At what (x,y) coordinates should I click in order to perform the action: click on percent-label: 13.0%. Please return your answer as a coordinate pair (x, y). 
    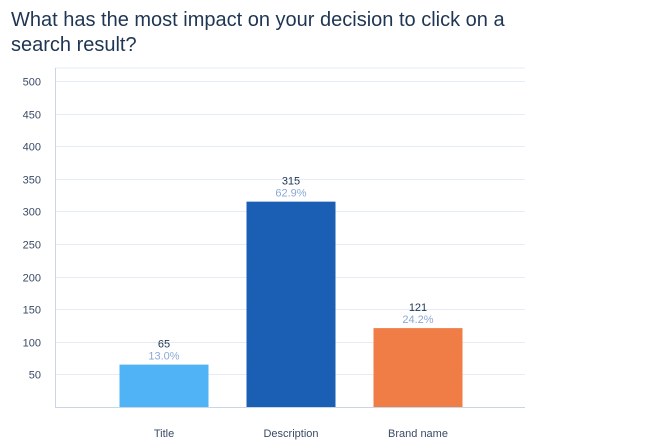
    Looking at the image, I should click on (163, 357).